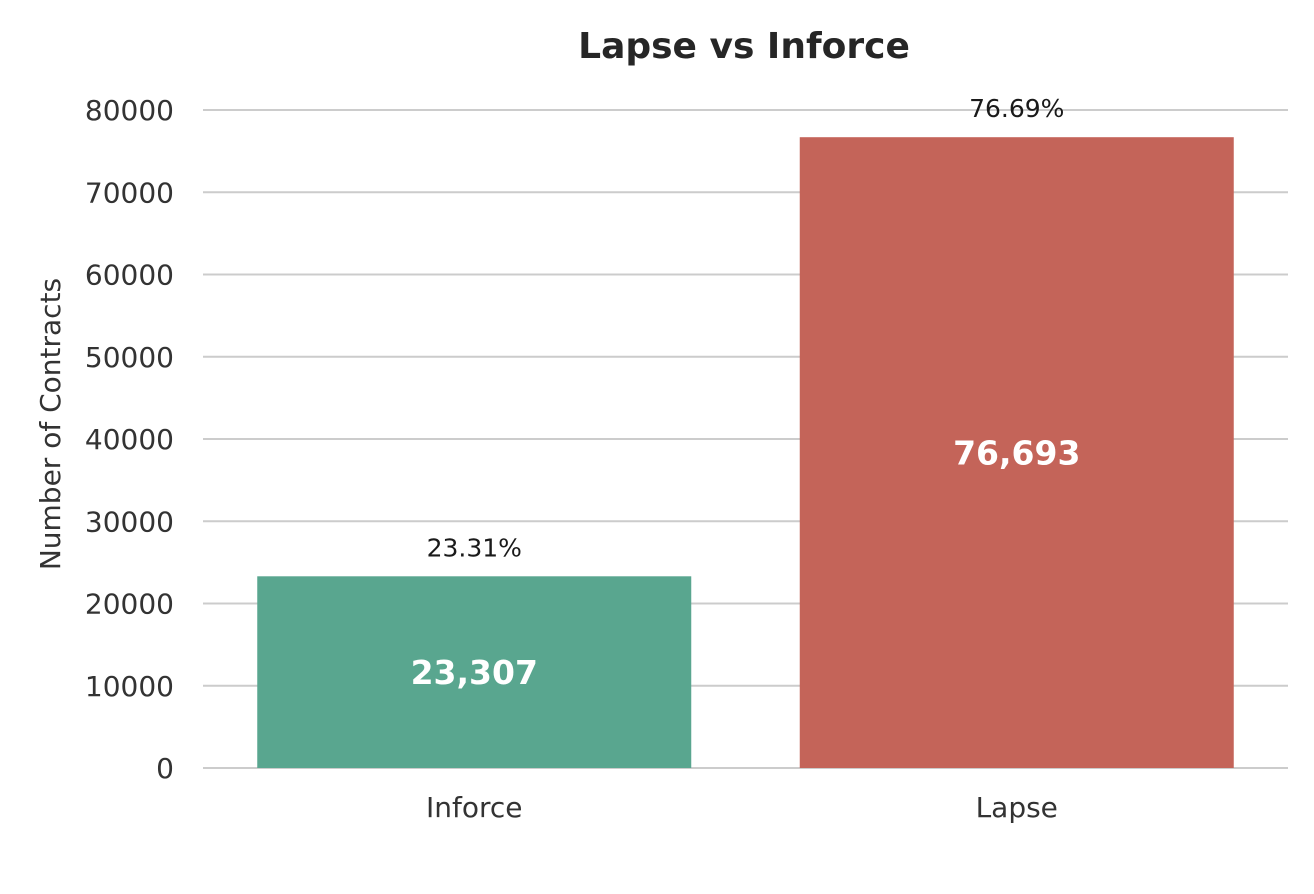  I want to click on chart-title: Lapse vs Inforce, so click(744, 46).